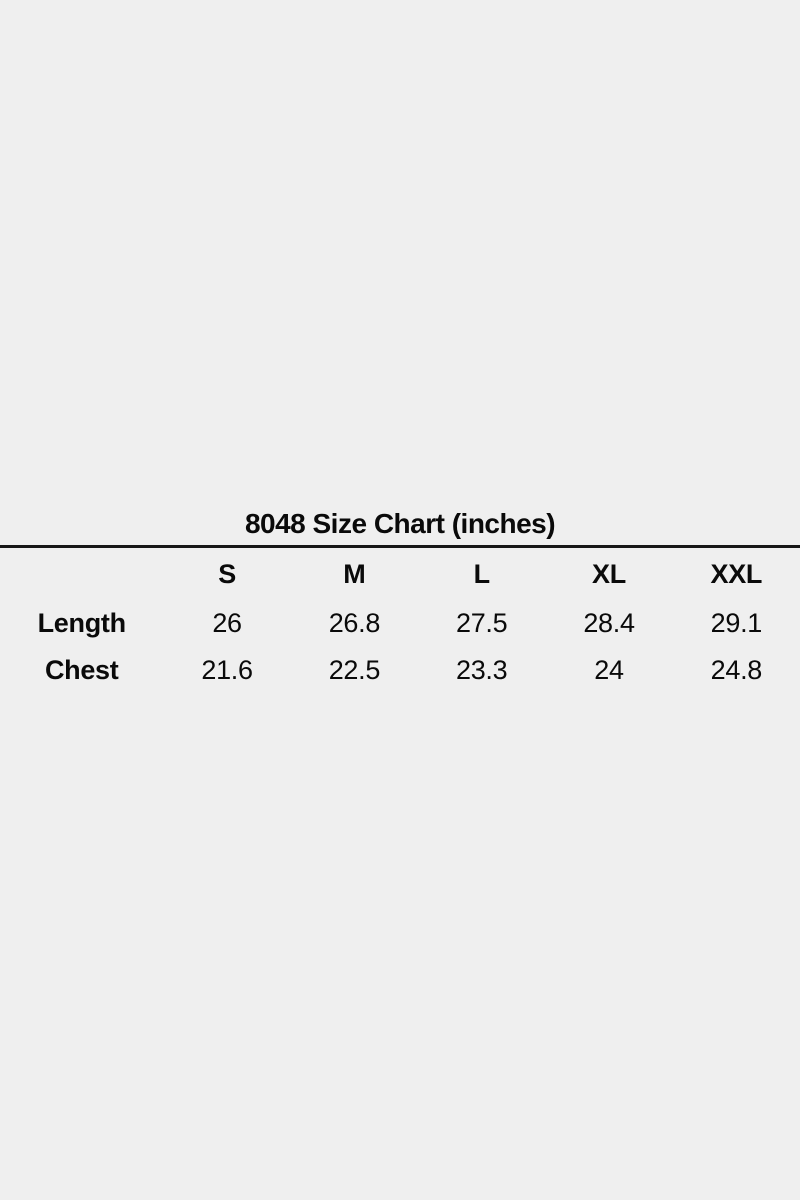 The height and width of the screenshot is (1200, 800). What do you see at coordinates (400, 574) in the screenshot?
I see `size-header-row: S M L XL XXL` at bounding box center [400, 574].